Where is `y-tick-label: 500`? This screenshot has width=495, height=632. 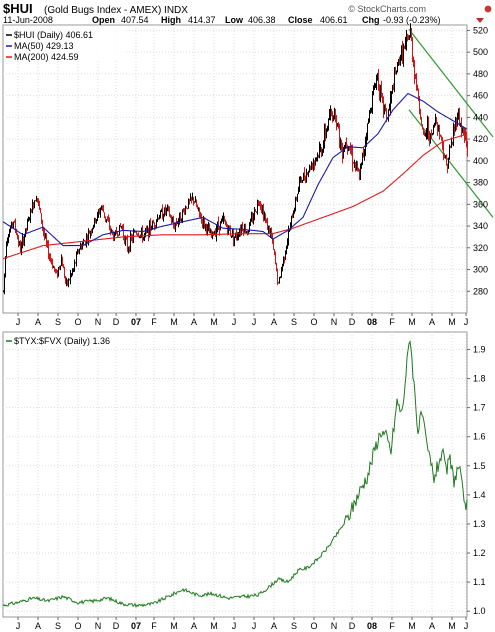 y-tick-label: 500 is located at coordinates (480, 52).